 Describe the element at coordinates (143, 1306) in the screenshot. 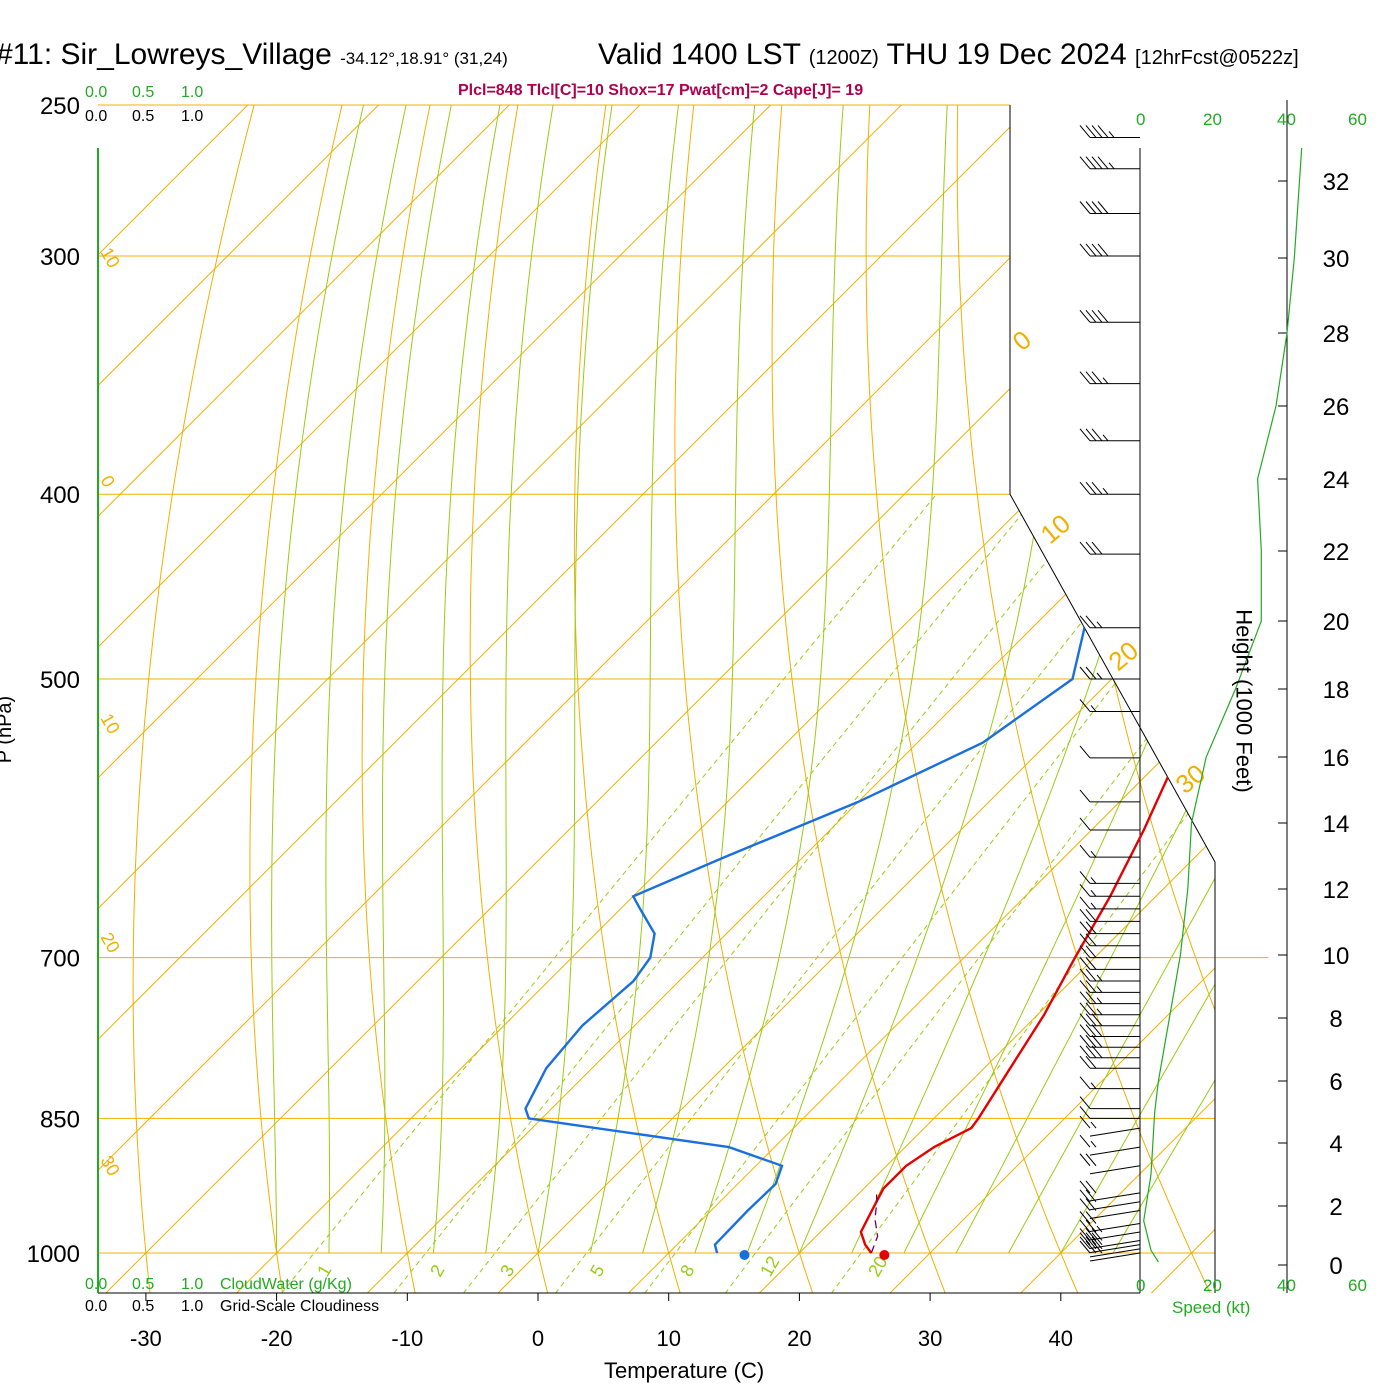

I see `cloudiness-tick: 0.5` at that location.